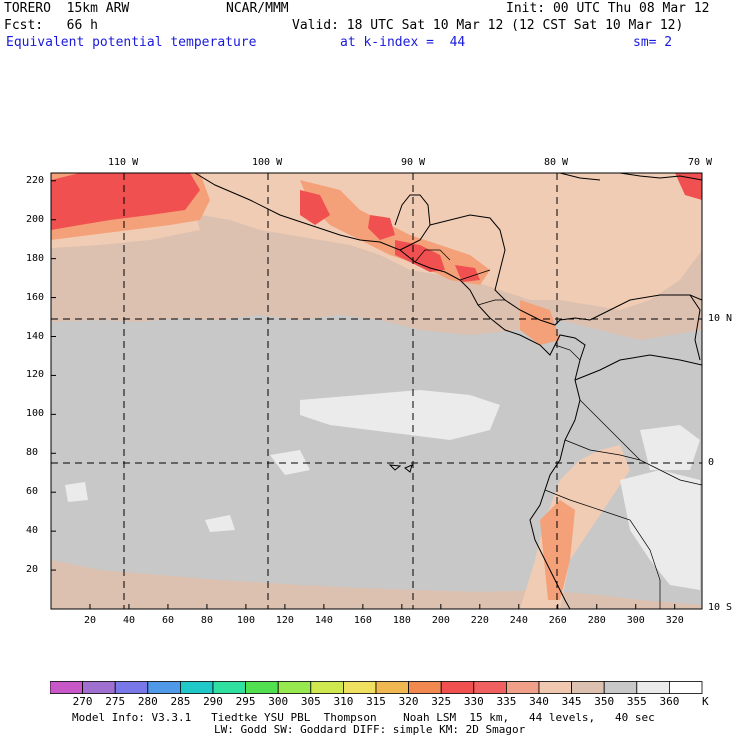 The height and width of the screenshot is (740, 740). Describe the element at coordinates (557, 620) in the screenshot. I see `x-tick-label: 260` at that location.